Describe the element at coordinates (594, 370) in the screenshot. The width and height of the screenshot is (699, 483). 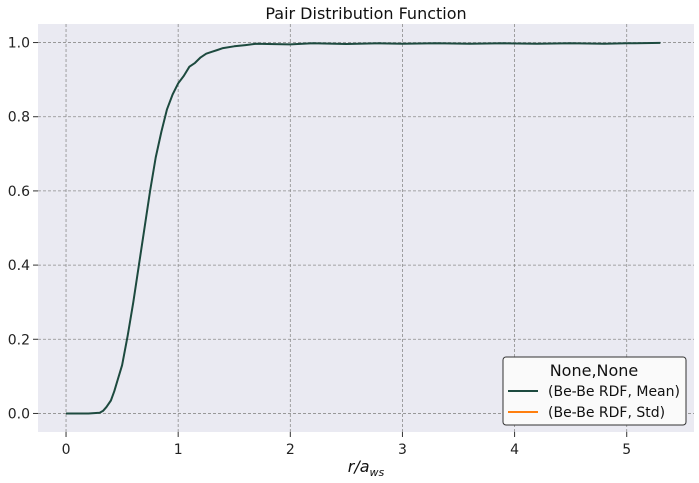
I see `legend-title: None,None` at that location.